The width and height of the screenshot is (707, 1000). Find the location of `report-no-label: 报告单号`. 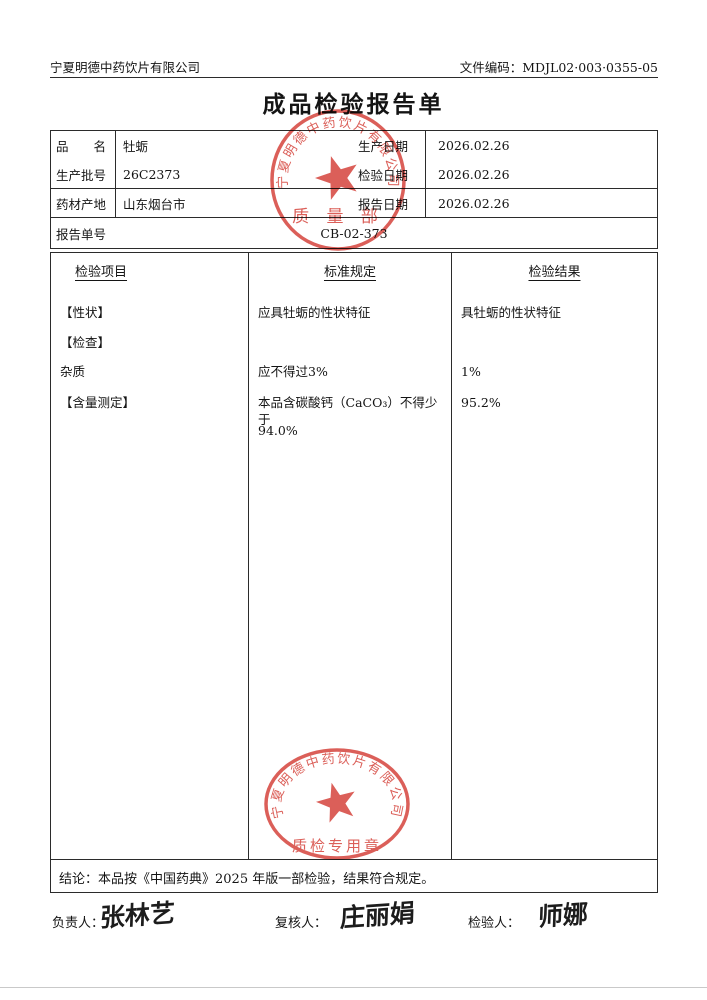

report-no-label: 报告单号 is located at coordinates (81, 234).